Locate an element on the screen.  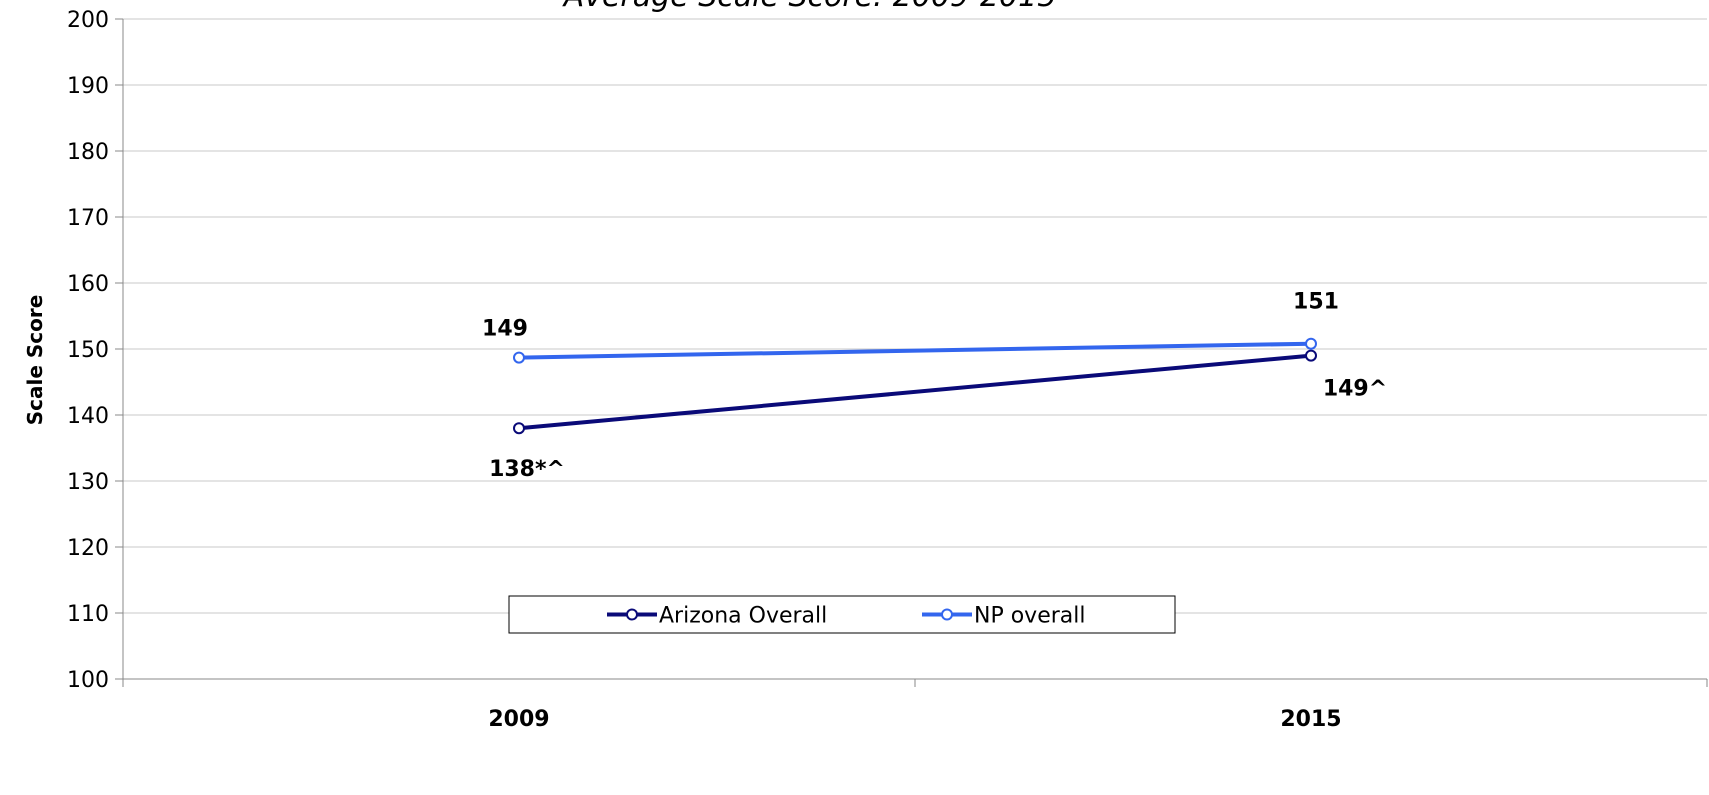
y-tick-label: 180 is located at coordinates (88, 152).